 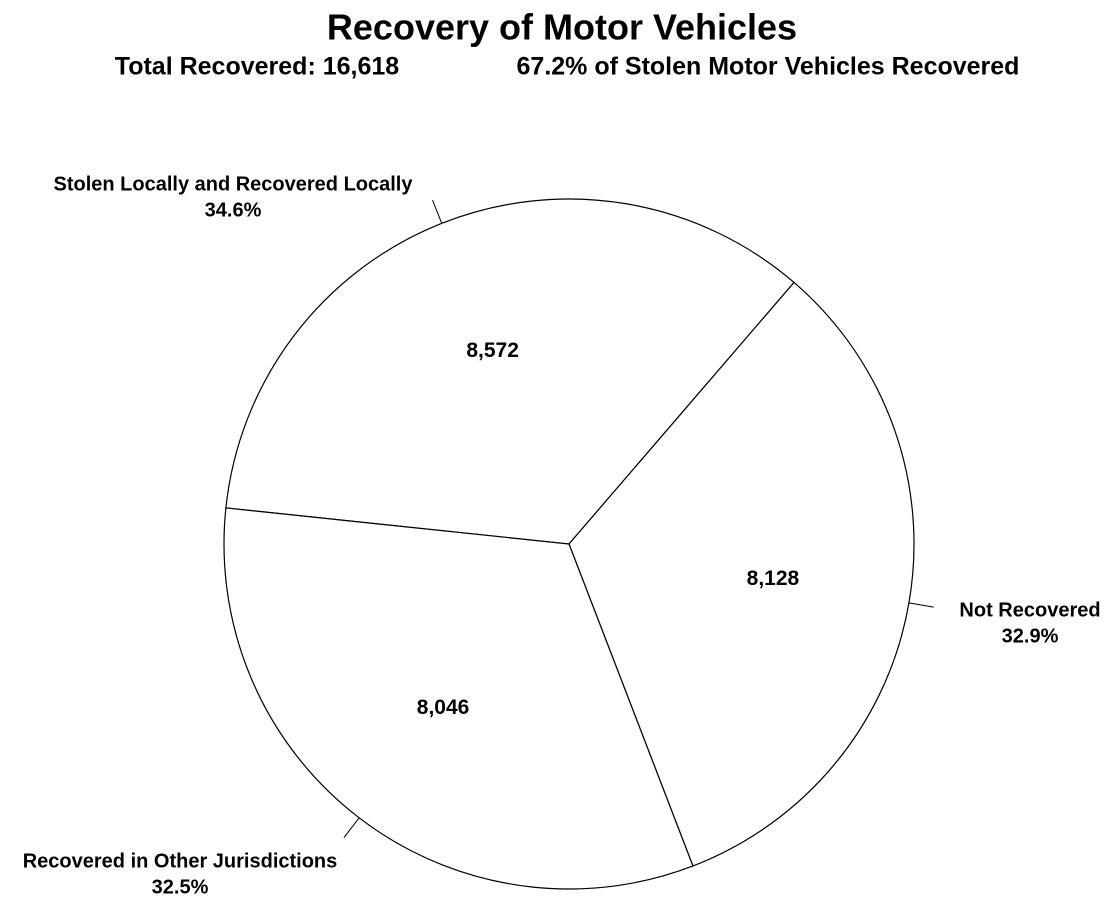 I want to click on slice-label: Not Recovered, so click(x=1029, y=610).